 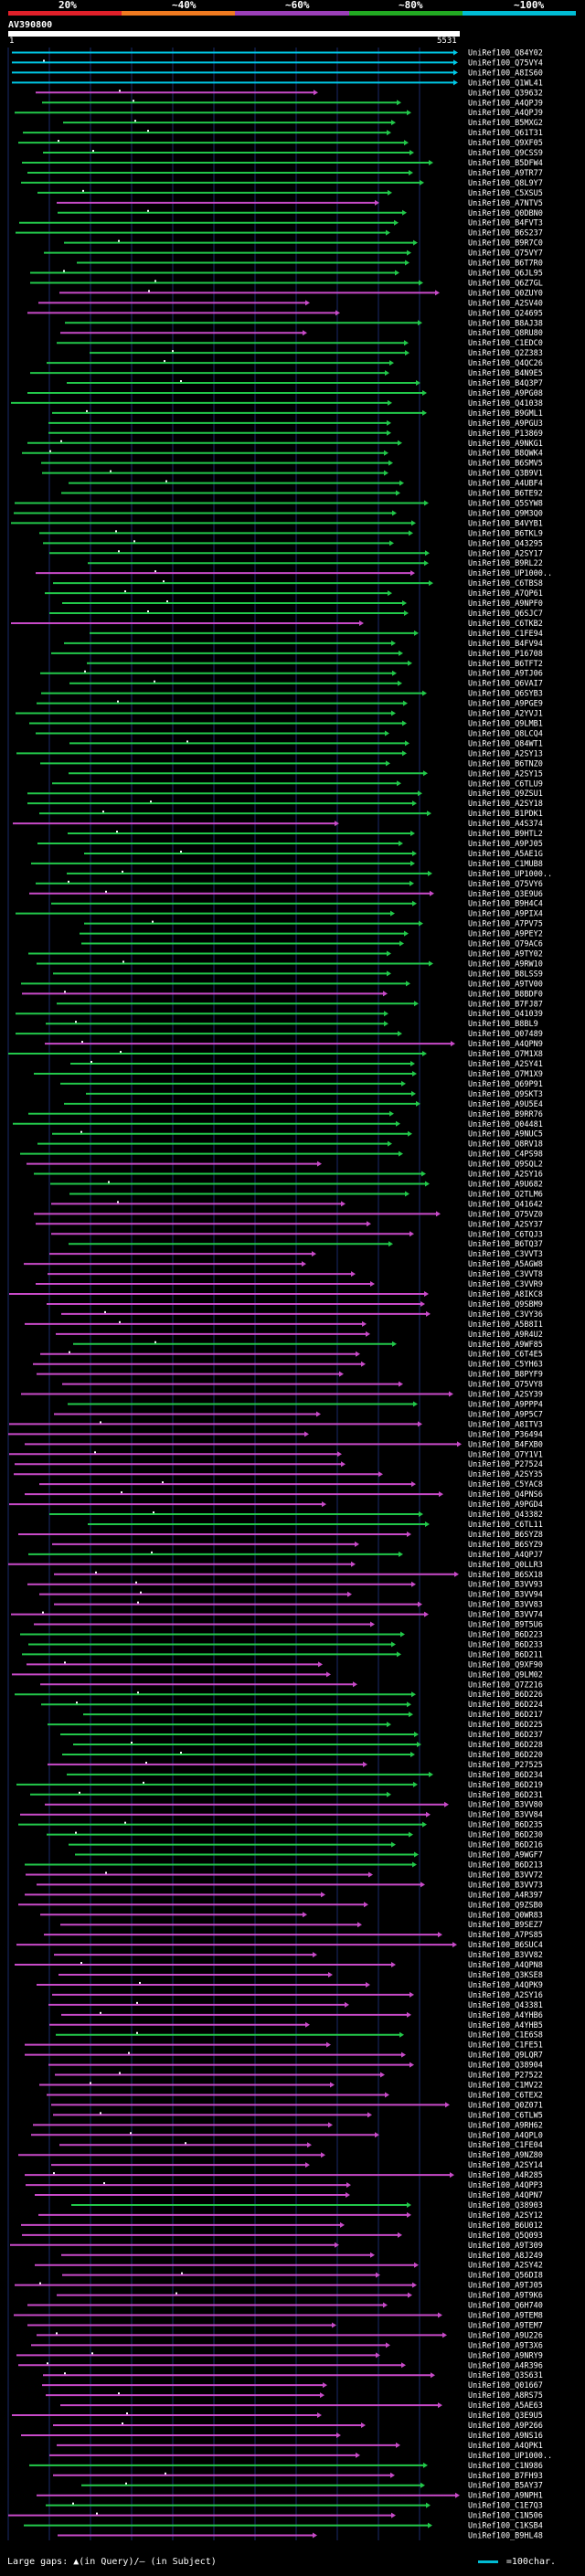 I want to click on hit-label: UniRef100_B9HTL2, so click(x=506, y=834).